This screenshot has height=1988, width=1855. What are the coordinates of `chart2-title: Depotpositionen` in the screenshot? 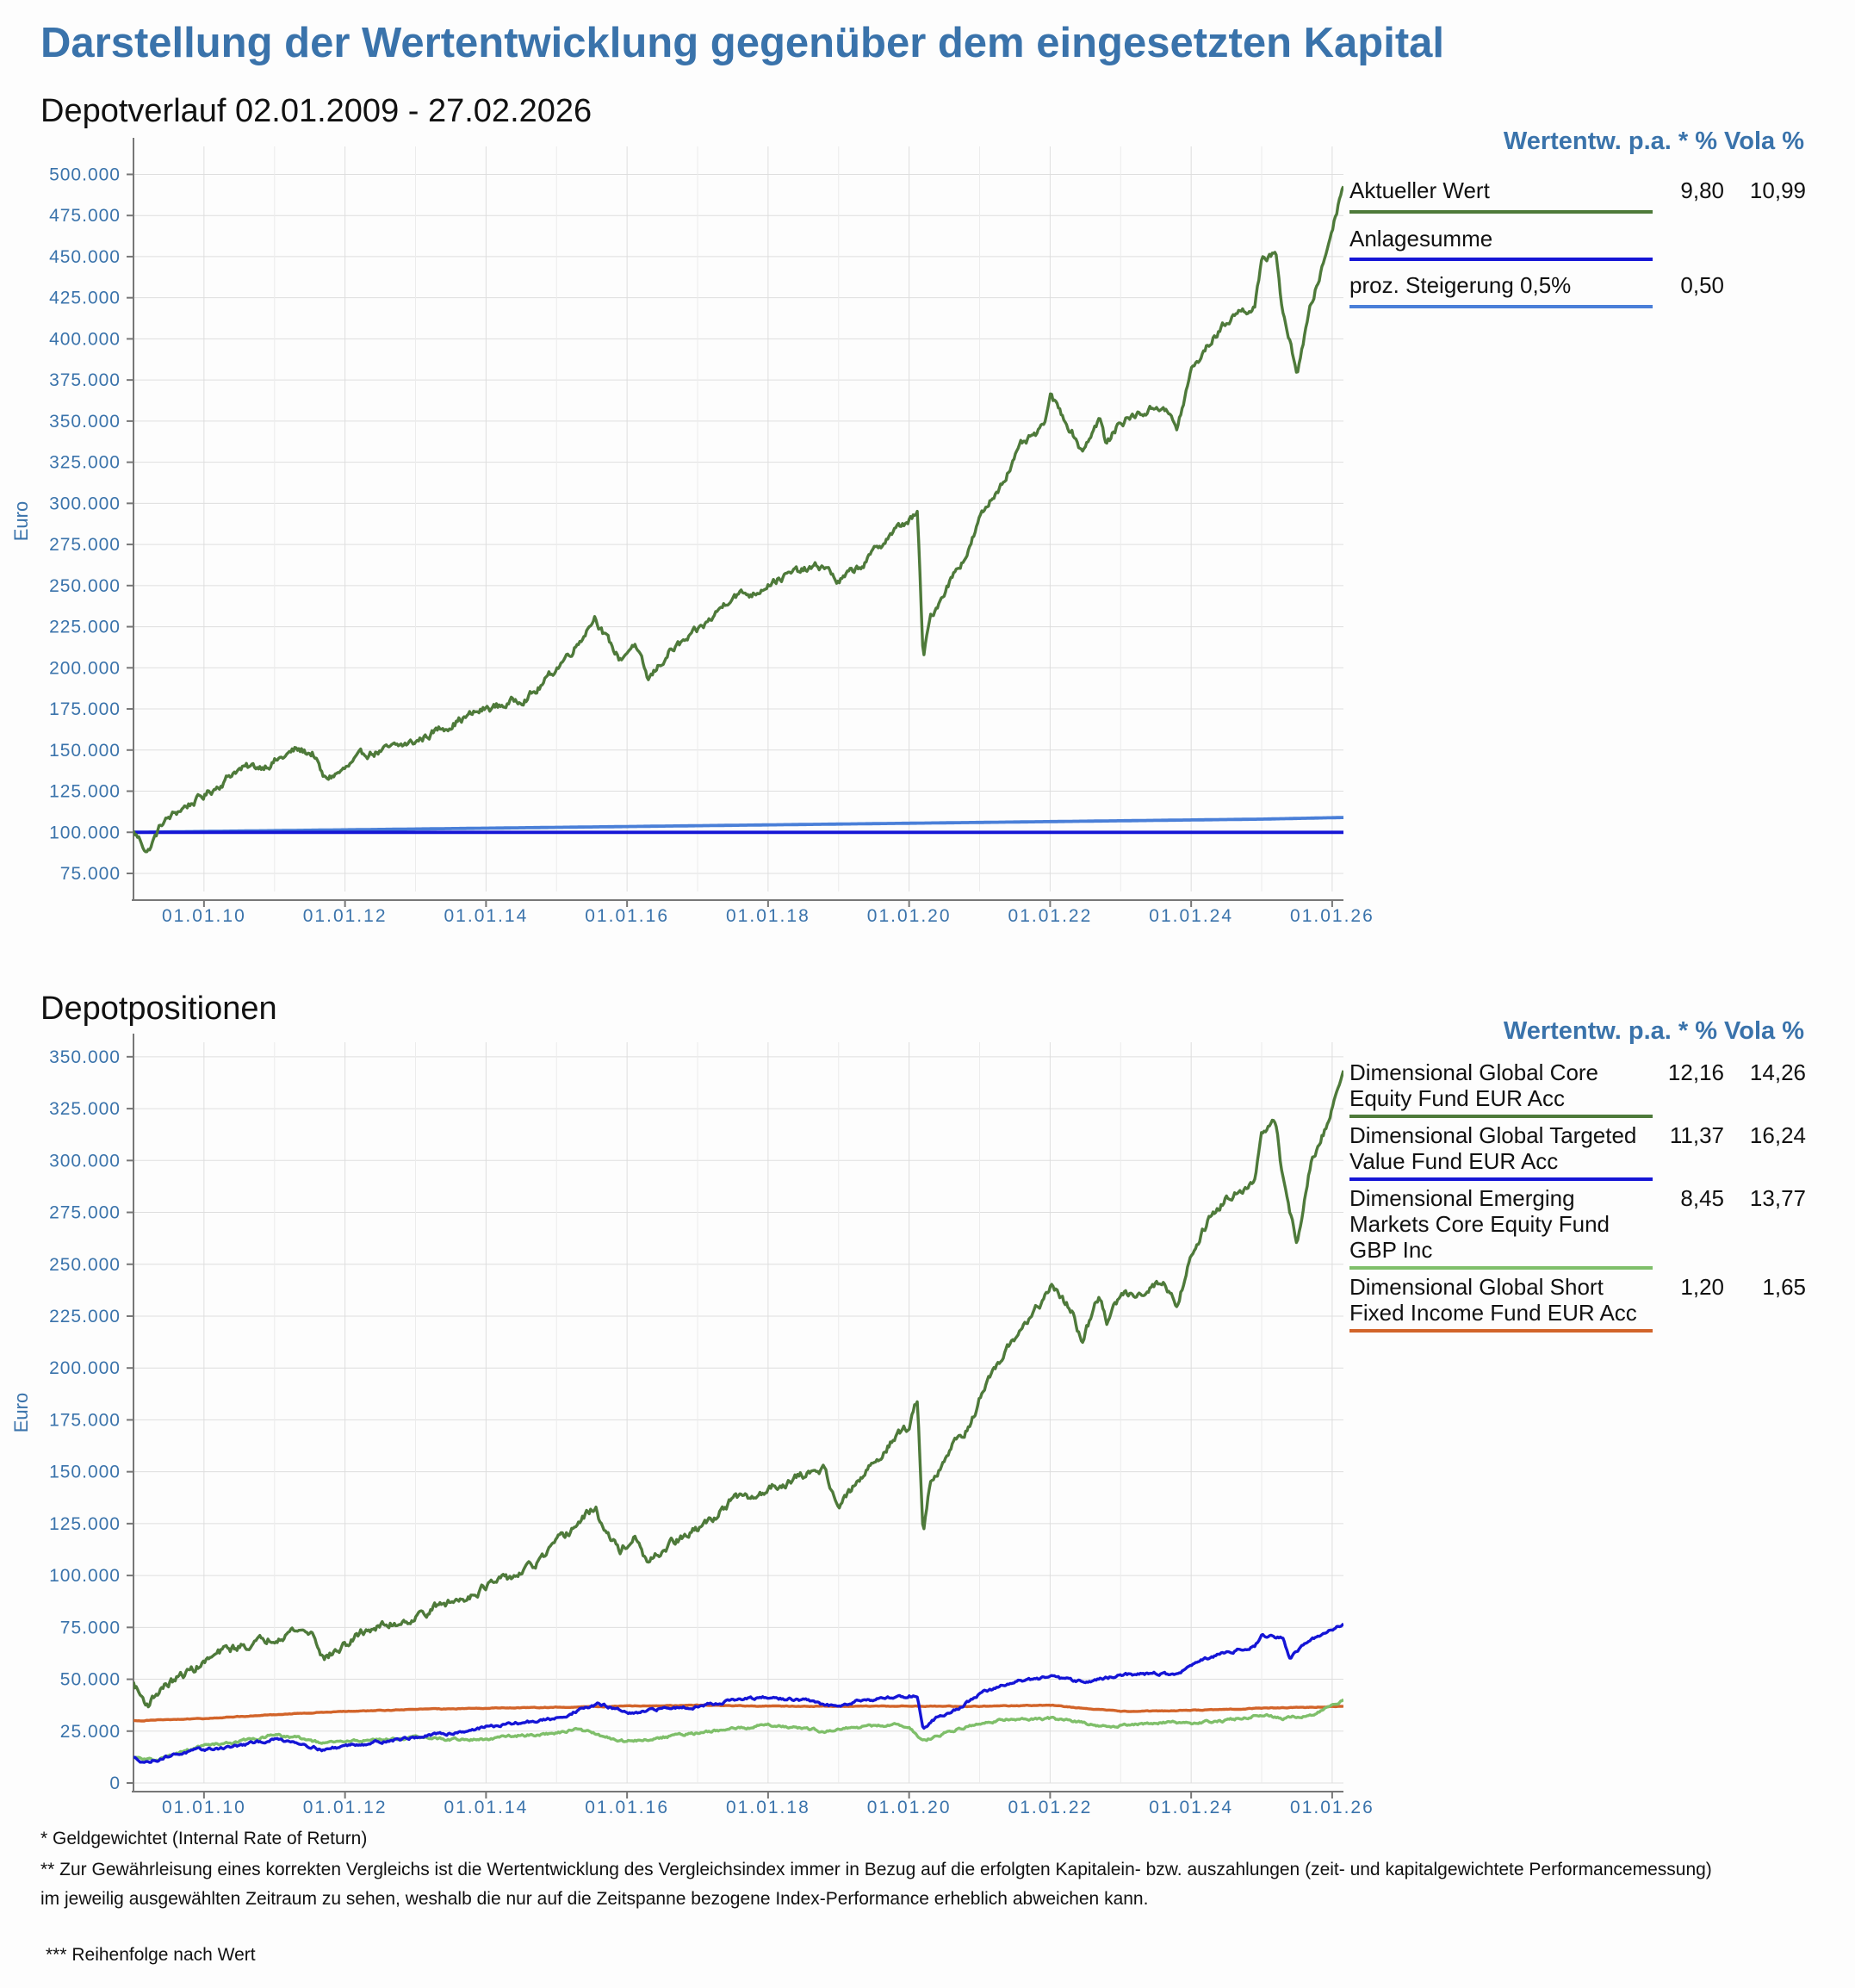 It's located at (158, 1009).